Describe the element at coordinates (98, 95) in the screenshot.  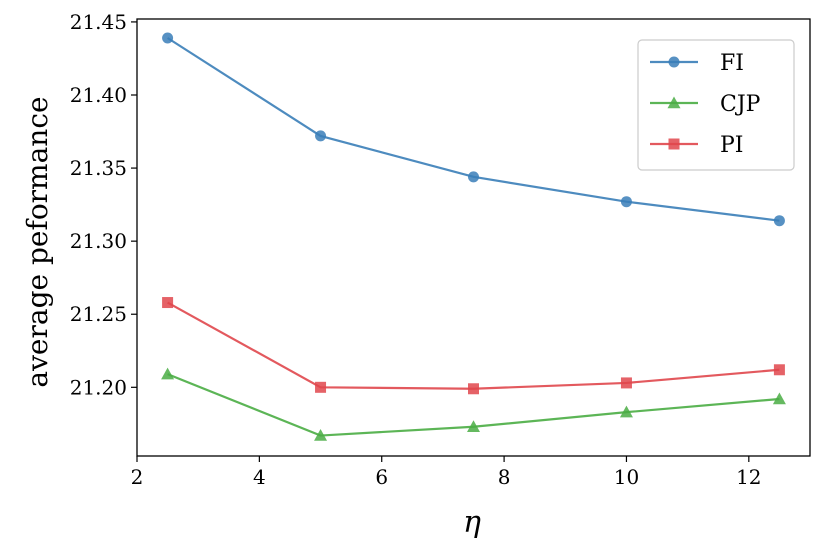
I see `y-tick-label: 21.40` at that location.